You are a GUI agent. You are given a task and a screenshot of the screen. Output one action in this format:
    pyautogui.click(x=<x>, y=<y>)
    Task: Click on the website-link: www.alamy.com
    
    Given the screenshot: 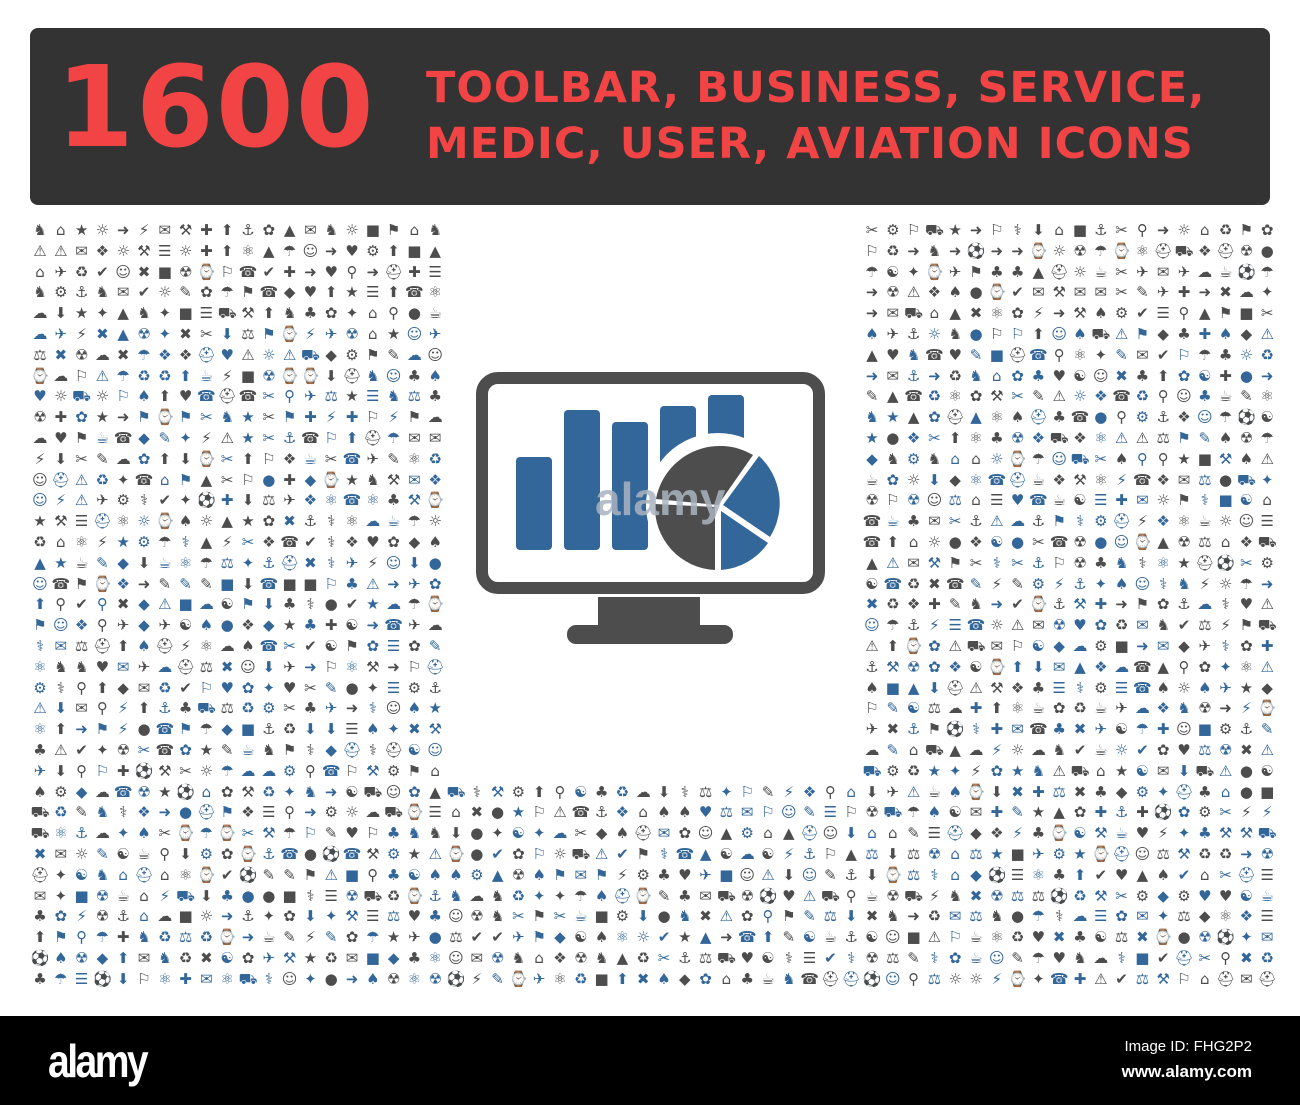 What is the action you would take?
    pyautogui.click(x=1186, y=1071)
    